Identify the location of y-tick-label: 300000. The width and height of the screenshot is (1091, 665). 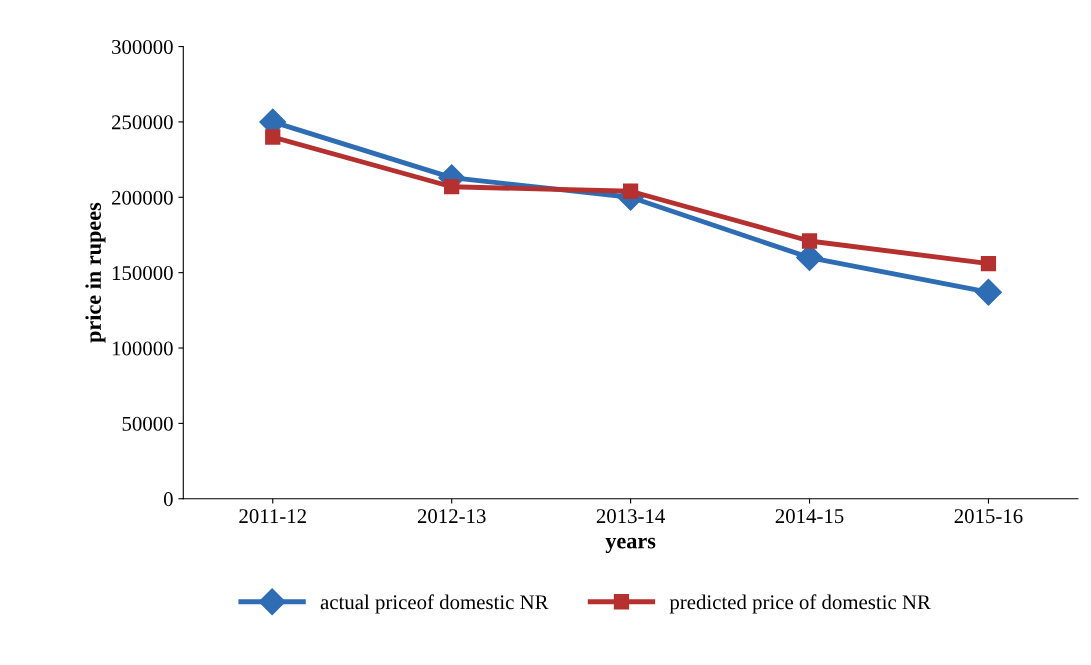
(142, 46).